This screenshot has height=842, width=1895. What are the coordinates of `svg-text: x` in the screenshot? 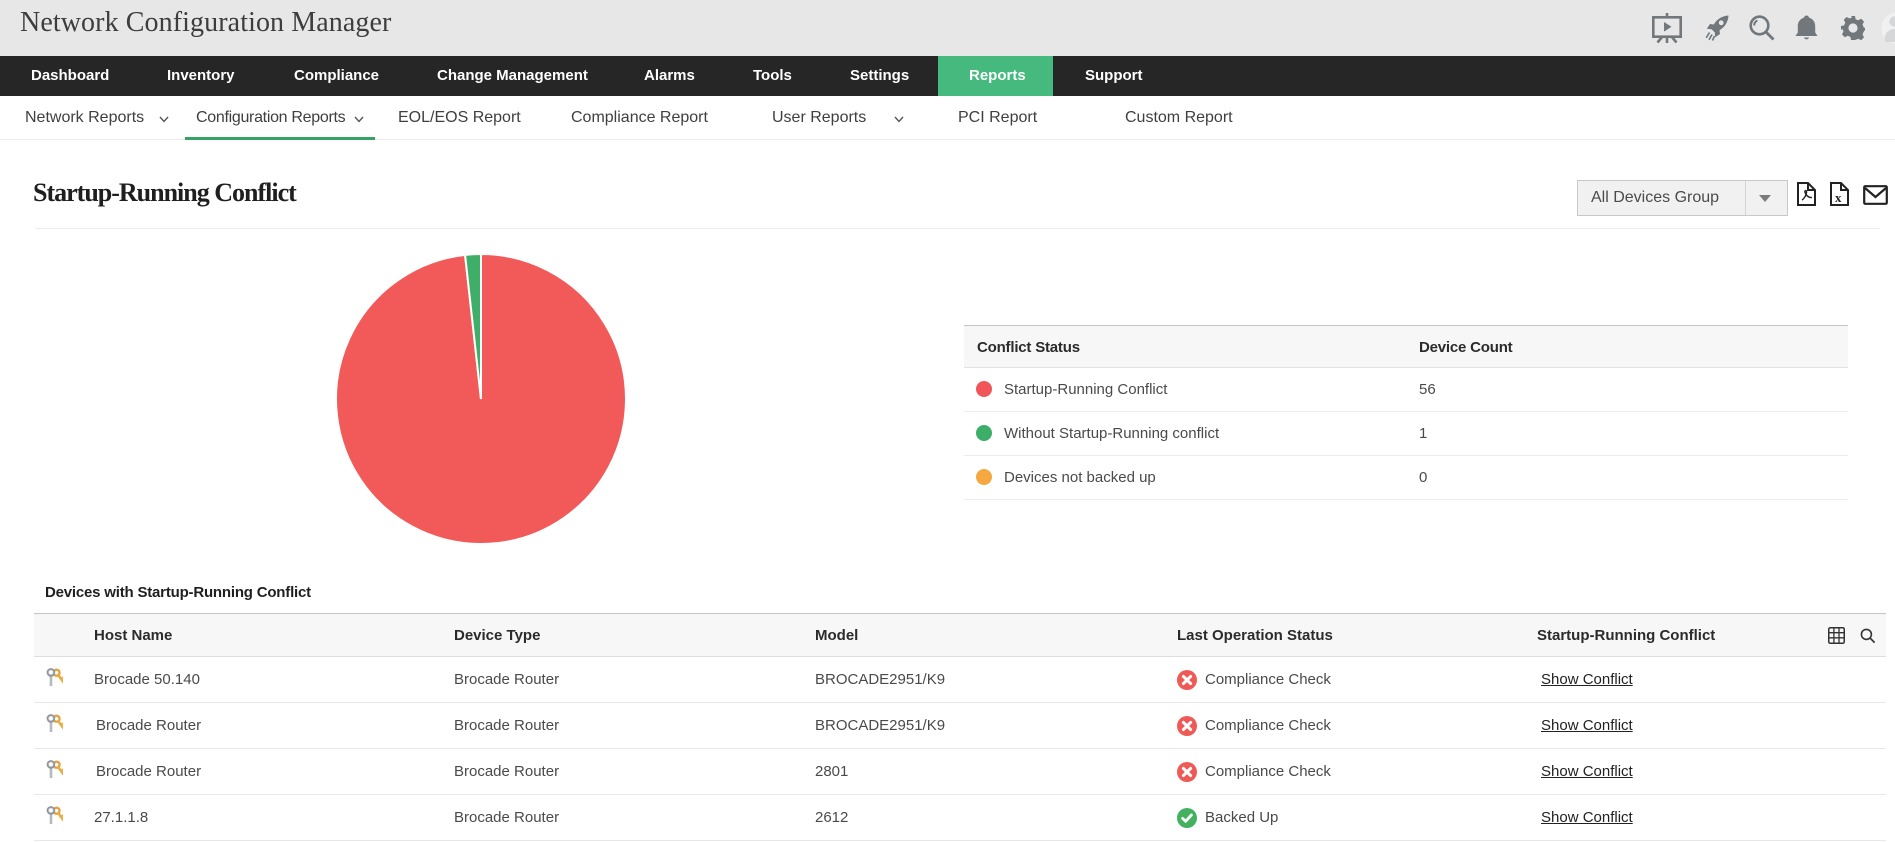 It's located at (1838, 197).